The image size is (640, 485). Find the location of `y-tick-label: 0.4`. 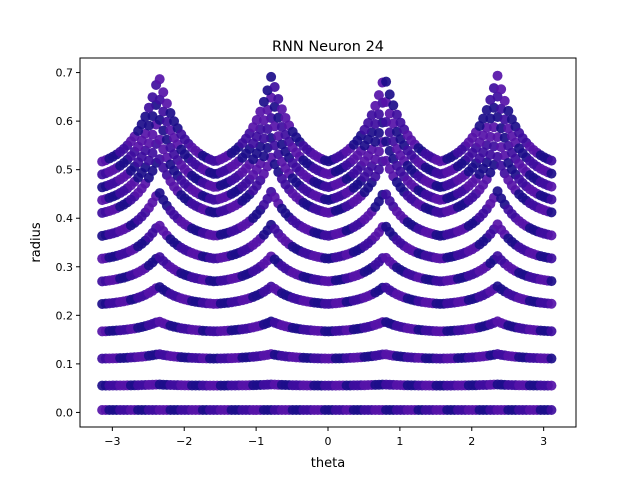

y-tick-label: 0.4 is located at coordinates (65, 218).